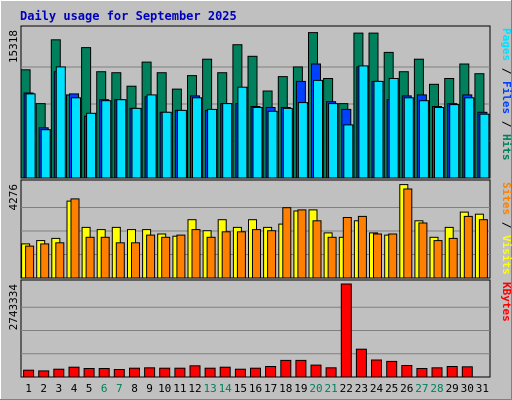 This screenshot has height=400, width=512. Describe the element at coordinates (506, 255) in the screenshot. I see `legend-entry: Visits` at that location.